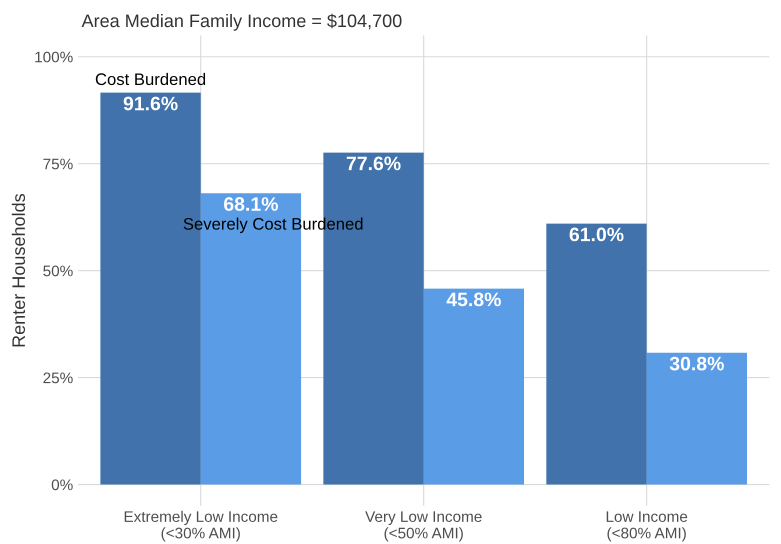  Describe the element at coordinates (54, 57) in the screenshot. I see `y-tick-label: 100%` at that location.